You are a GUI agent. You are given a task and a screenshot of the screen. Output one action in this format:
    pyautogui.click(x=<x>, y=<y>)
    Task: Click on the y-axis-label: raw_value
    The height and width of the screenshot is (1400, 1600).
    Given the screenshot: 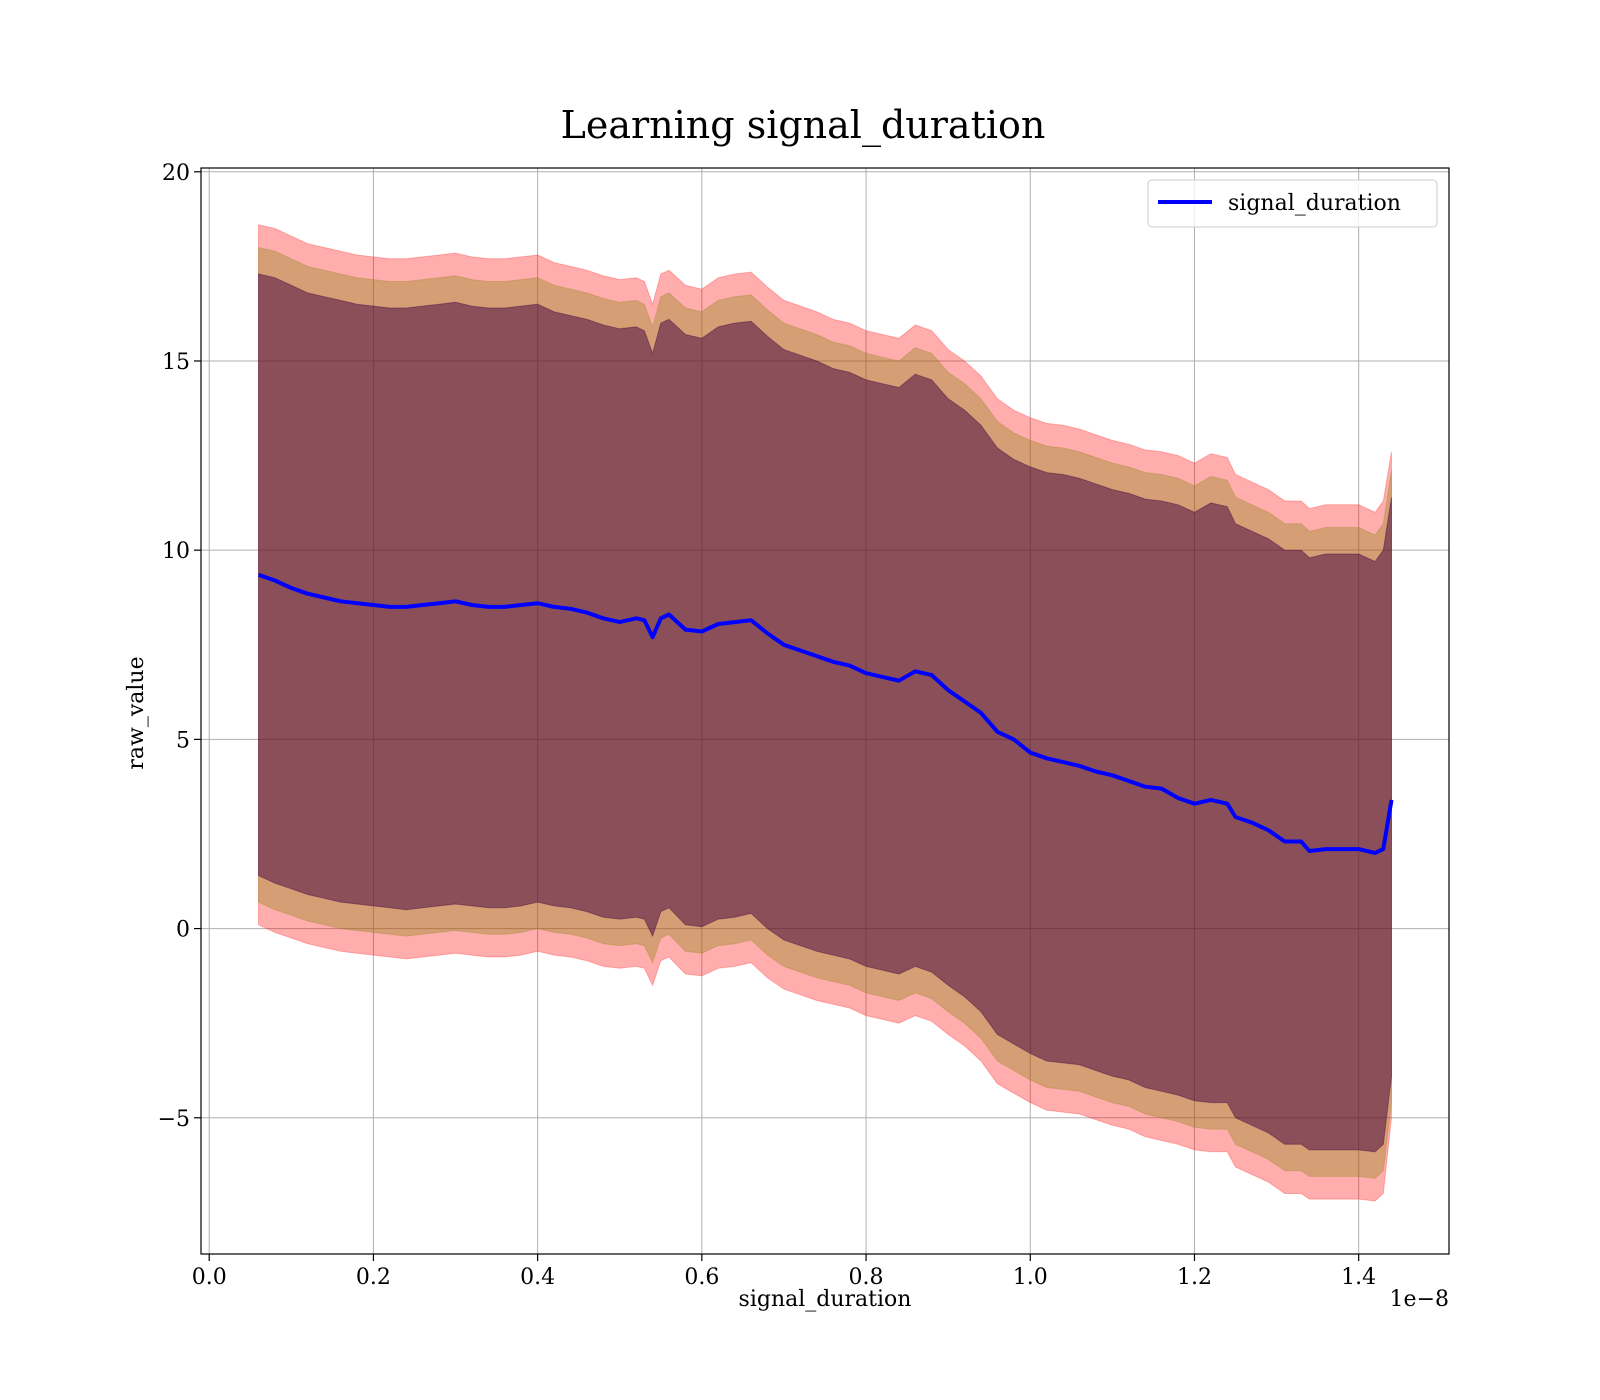 What is the action you would take?
    pyautogui.click(x=136, y=712)
    